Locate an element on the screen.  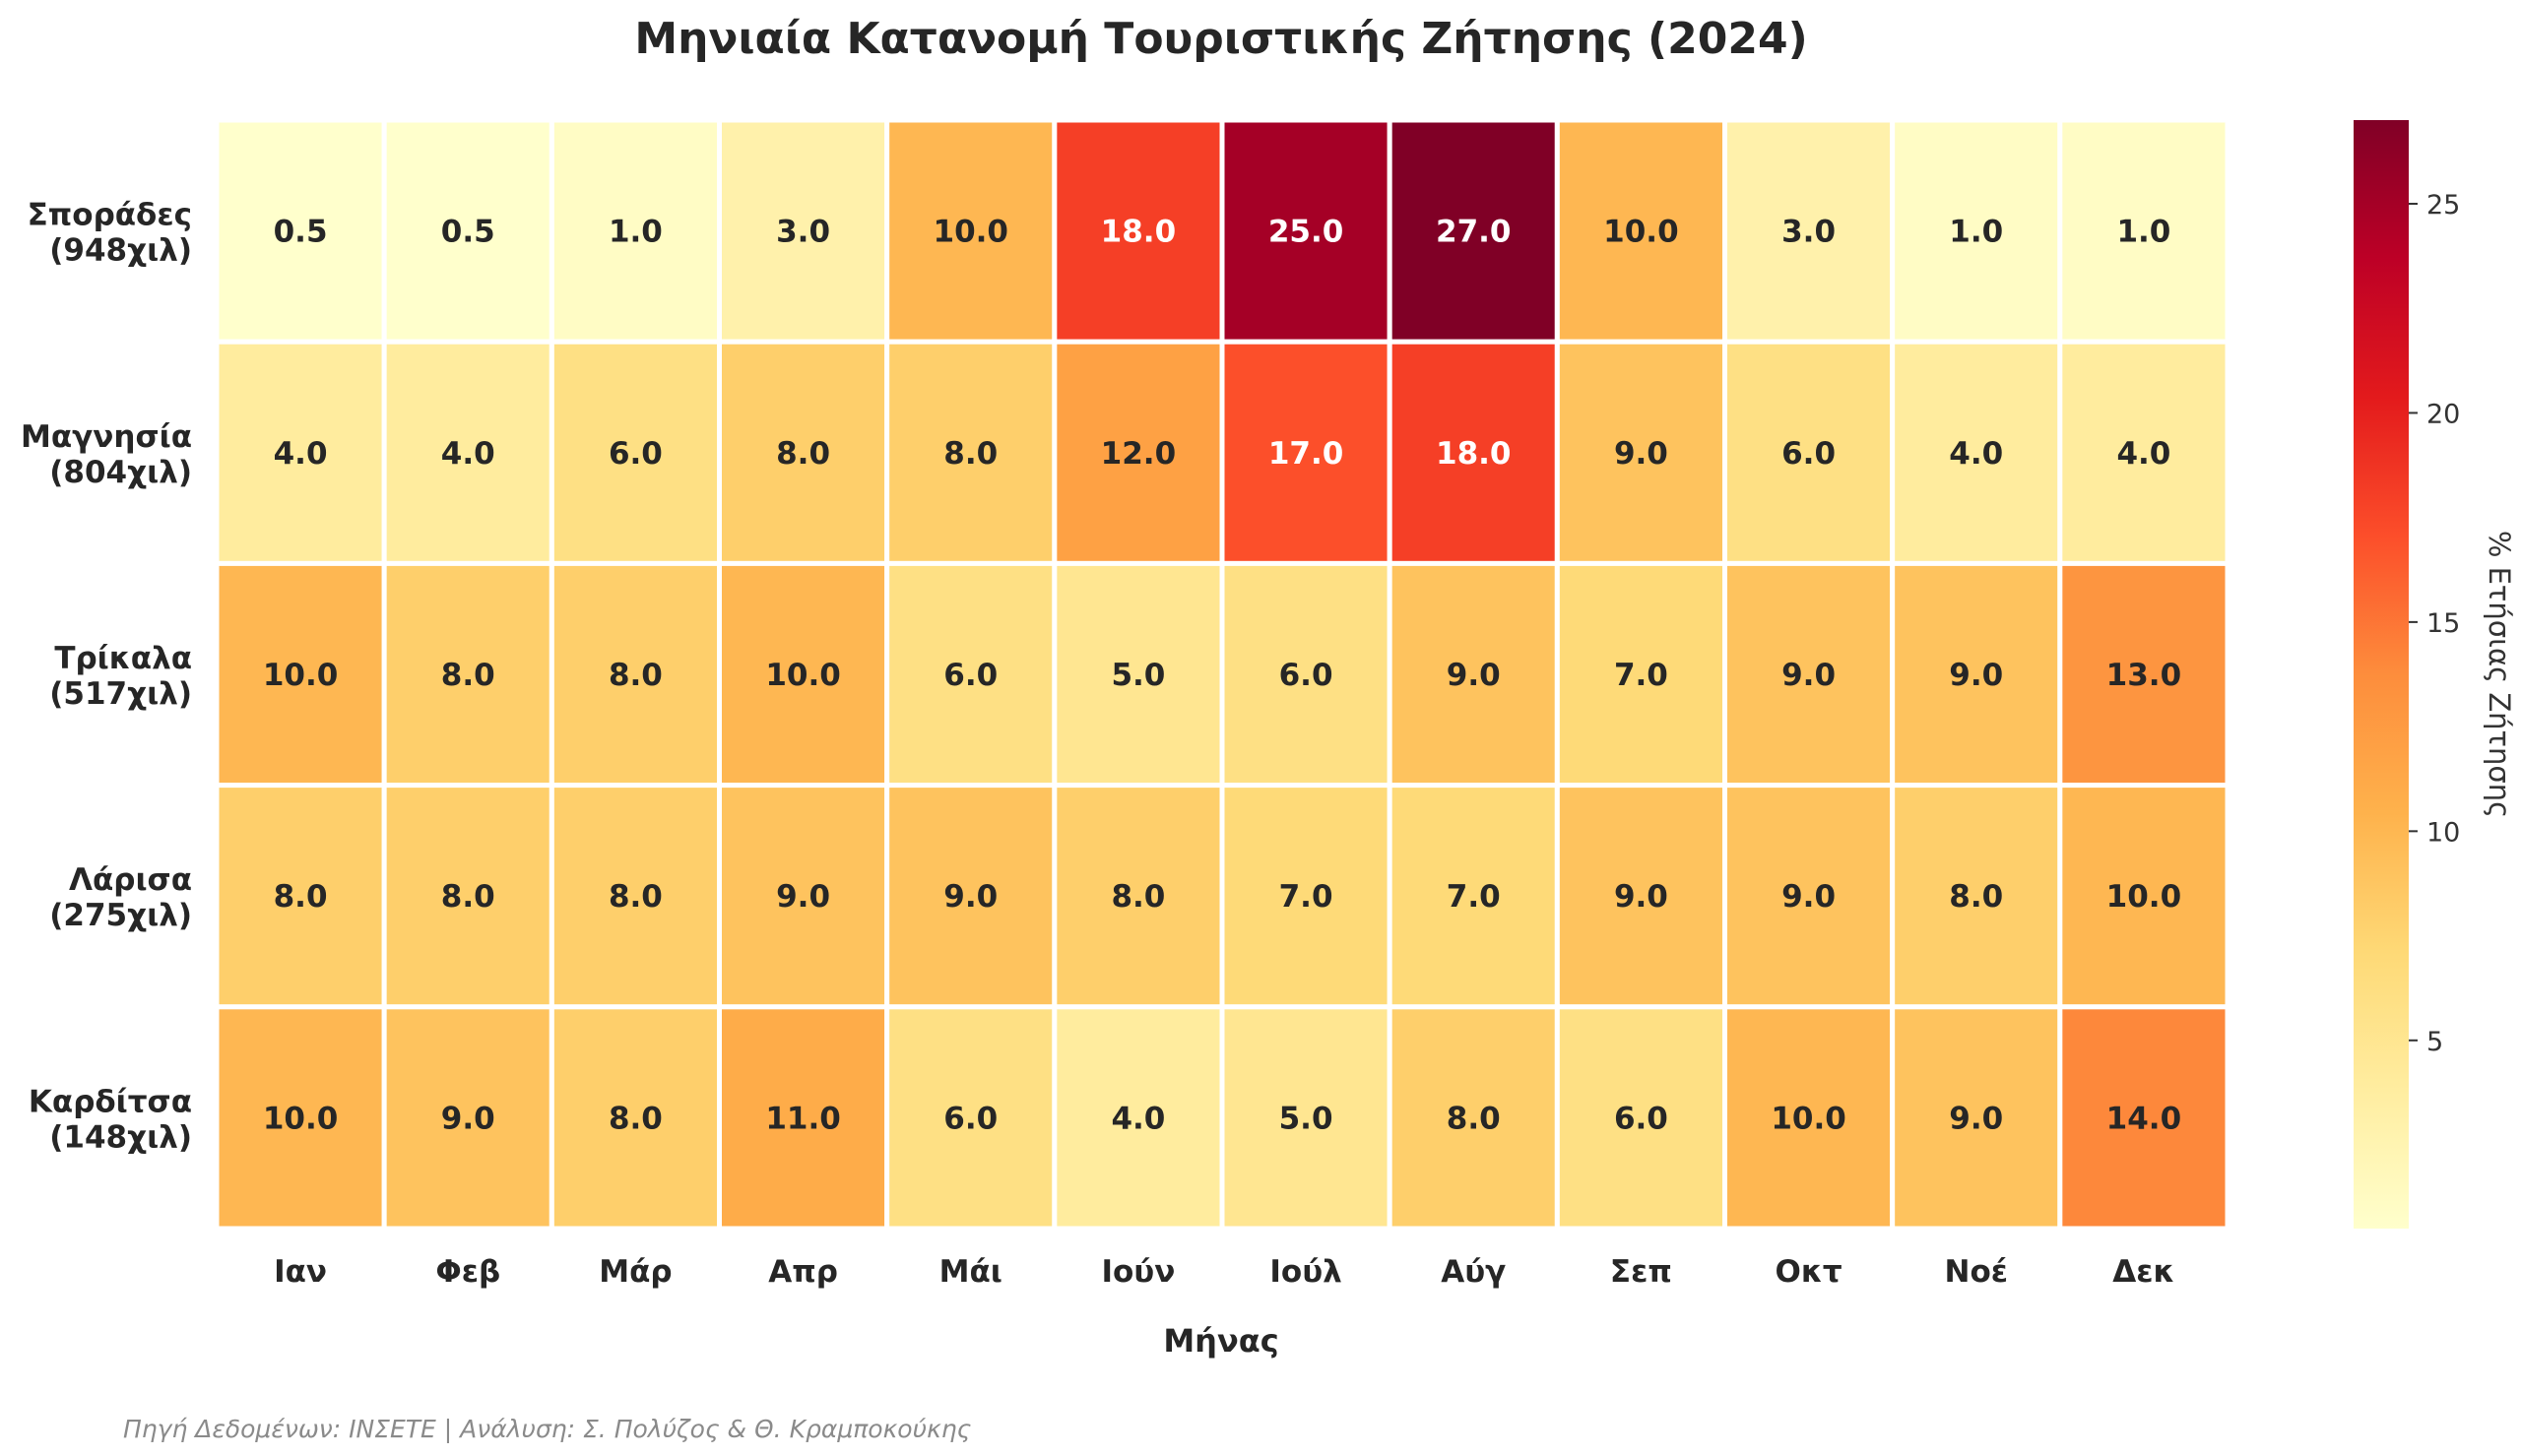
colorbar-ticks: 5 10 15 20 25 is located at coordinates (2434, 623).